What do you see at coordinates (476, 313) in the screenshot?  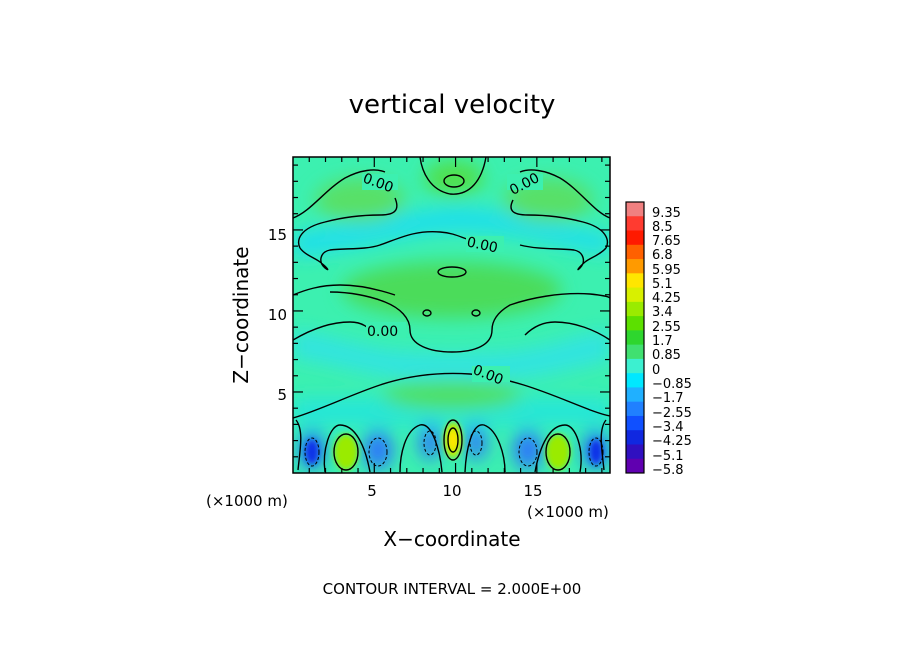 I see `contour-small-loop-right` at bounding box center [476, 313].